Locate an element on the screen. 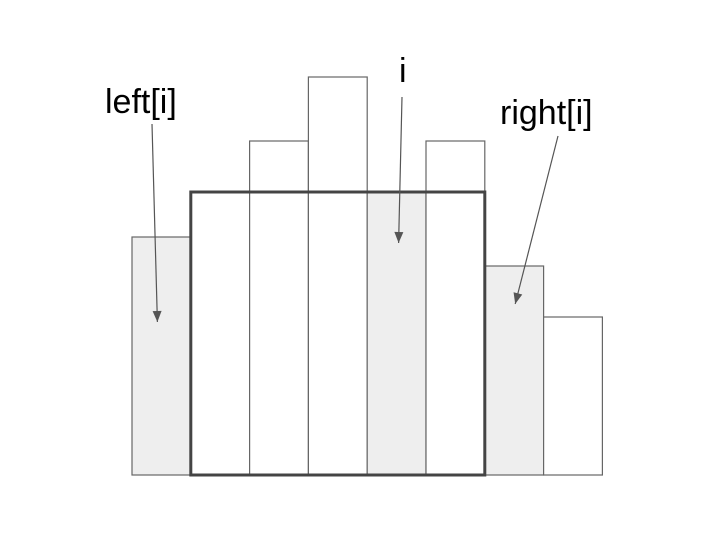 This screenshot has height=547, width=719. i-pointer-arrowhead is located at coordinates (399, 237).